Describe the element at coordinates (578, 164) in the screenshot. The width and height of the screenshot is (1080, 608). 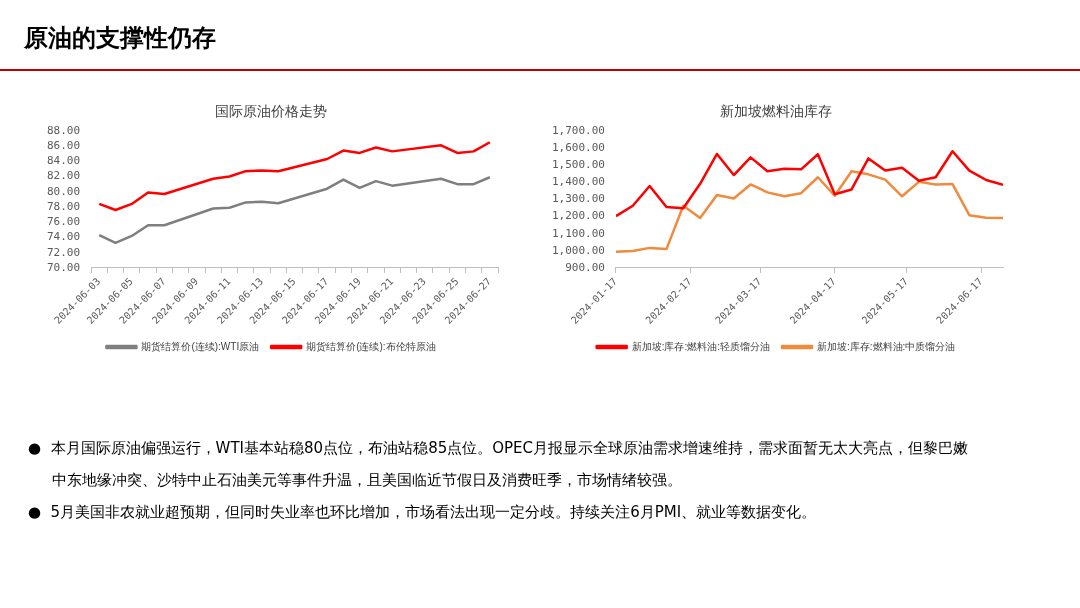
I see `y-tick-label: 1,500.00` at that location.